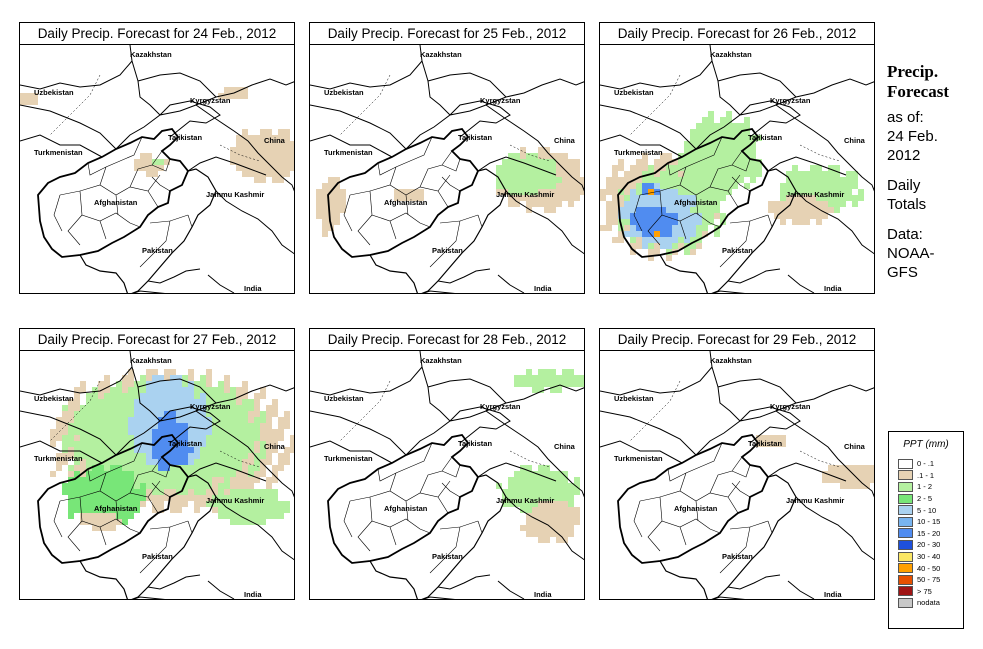 Image resolution: width=983 pixels, height=649 pixels. What do you see at coordinates (855, 140) in the screenshot?
I see `label-china: China` at bounding box center [855, 140].